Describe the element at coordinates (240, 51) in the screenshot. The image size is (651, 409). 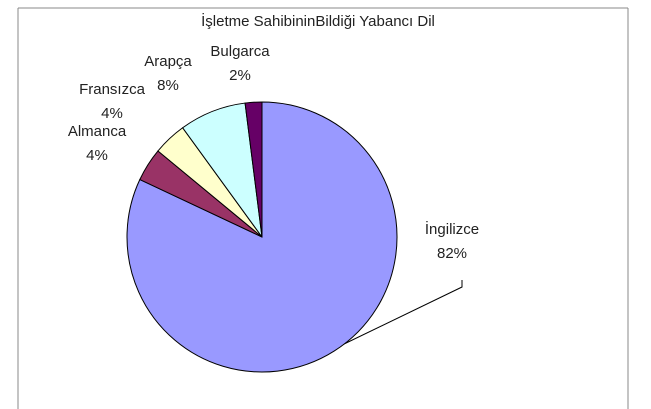
I see `slice-label: Bulgarca` at that location.